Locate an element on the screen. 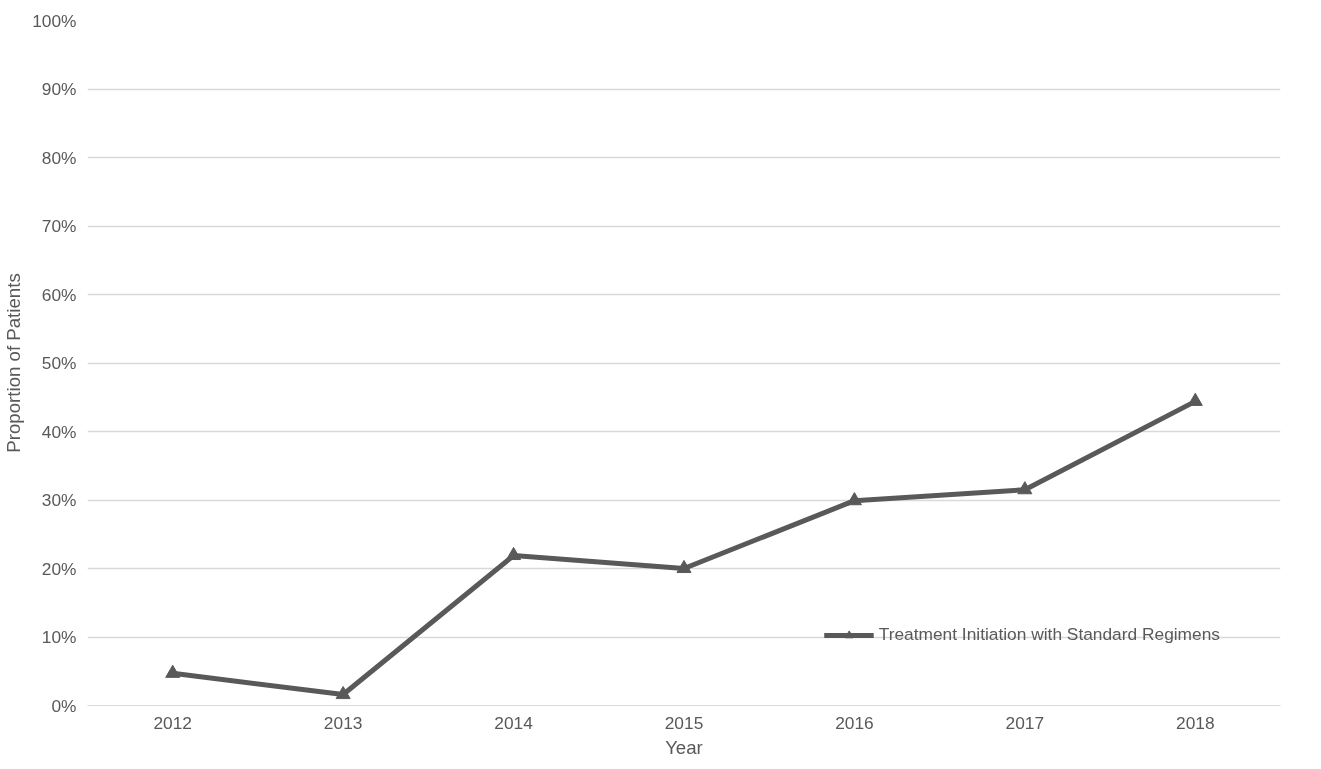 Image resolution: width=1321 pixels, height=769 pixels. x-tick-label: 2016 is located at coordinates (854, 722).